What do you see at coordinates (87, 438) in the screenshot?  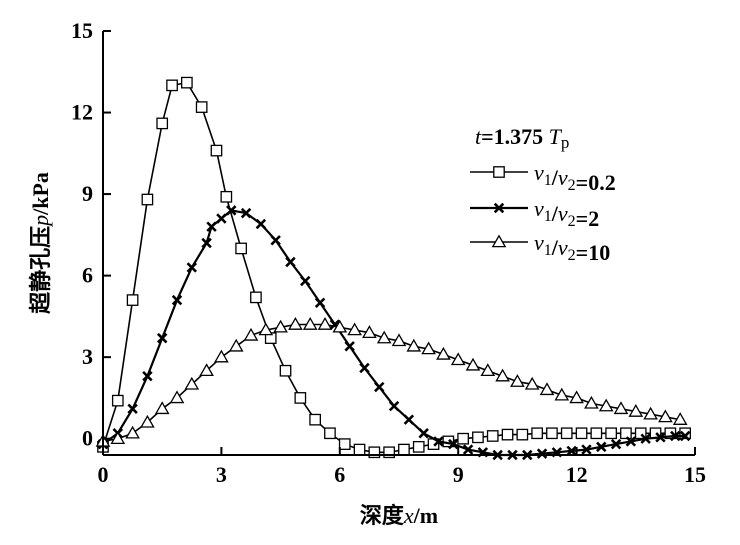 I see `y-tick-label: 0` at bounding box center [87, 438].